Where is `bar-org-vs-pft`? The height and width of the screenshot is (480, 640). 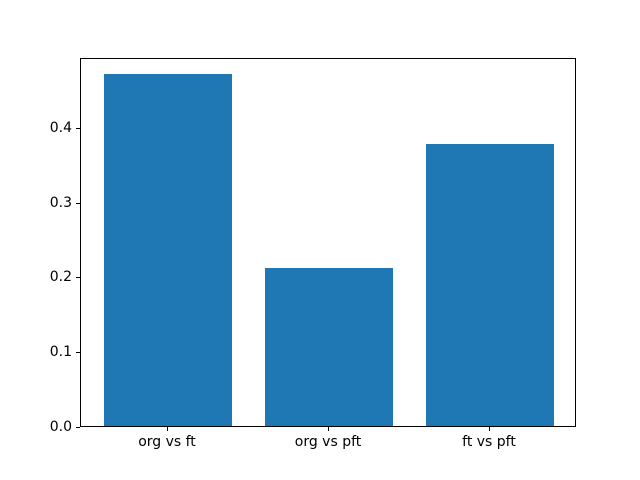 bar-org-vs-pft is located at coordinates (329, 347).